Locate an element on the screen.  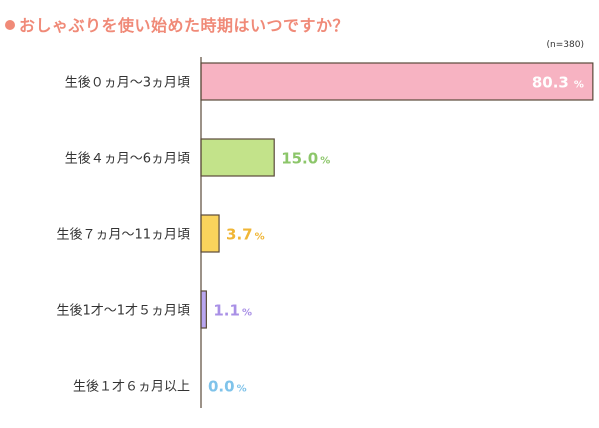
data-label: 3.7 is located at coordinates (239, 235).